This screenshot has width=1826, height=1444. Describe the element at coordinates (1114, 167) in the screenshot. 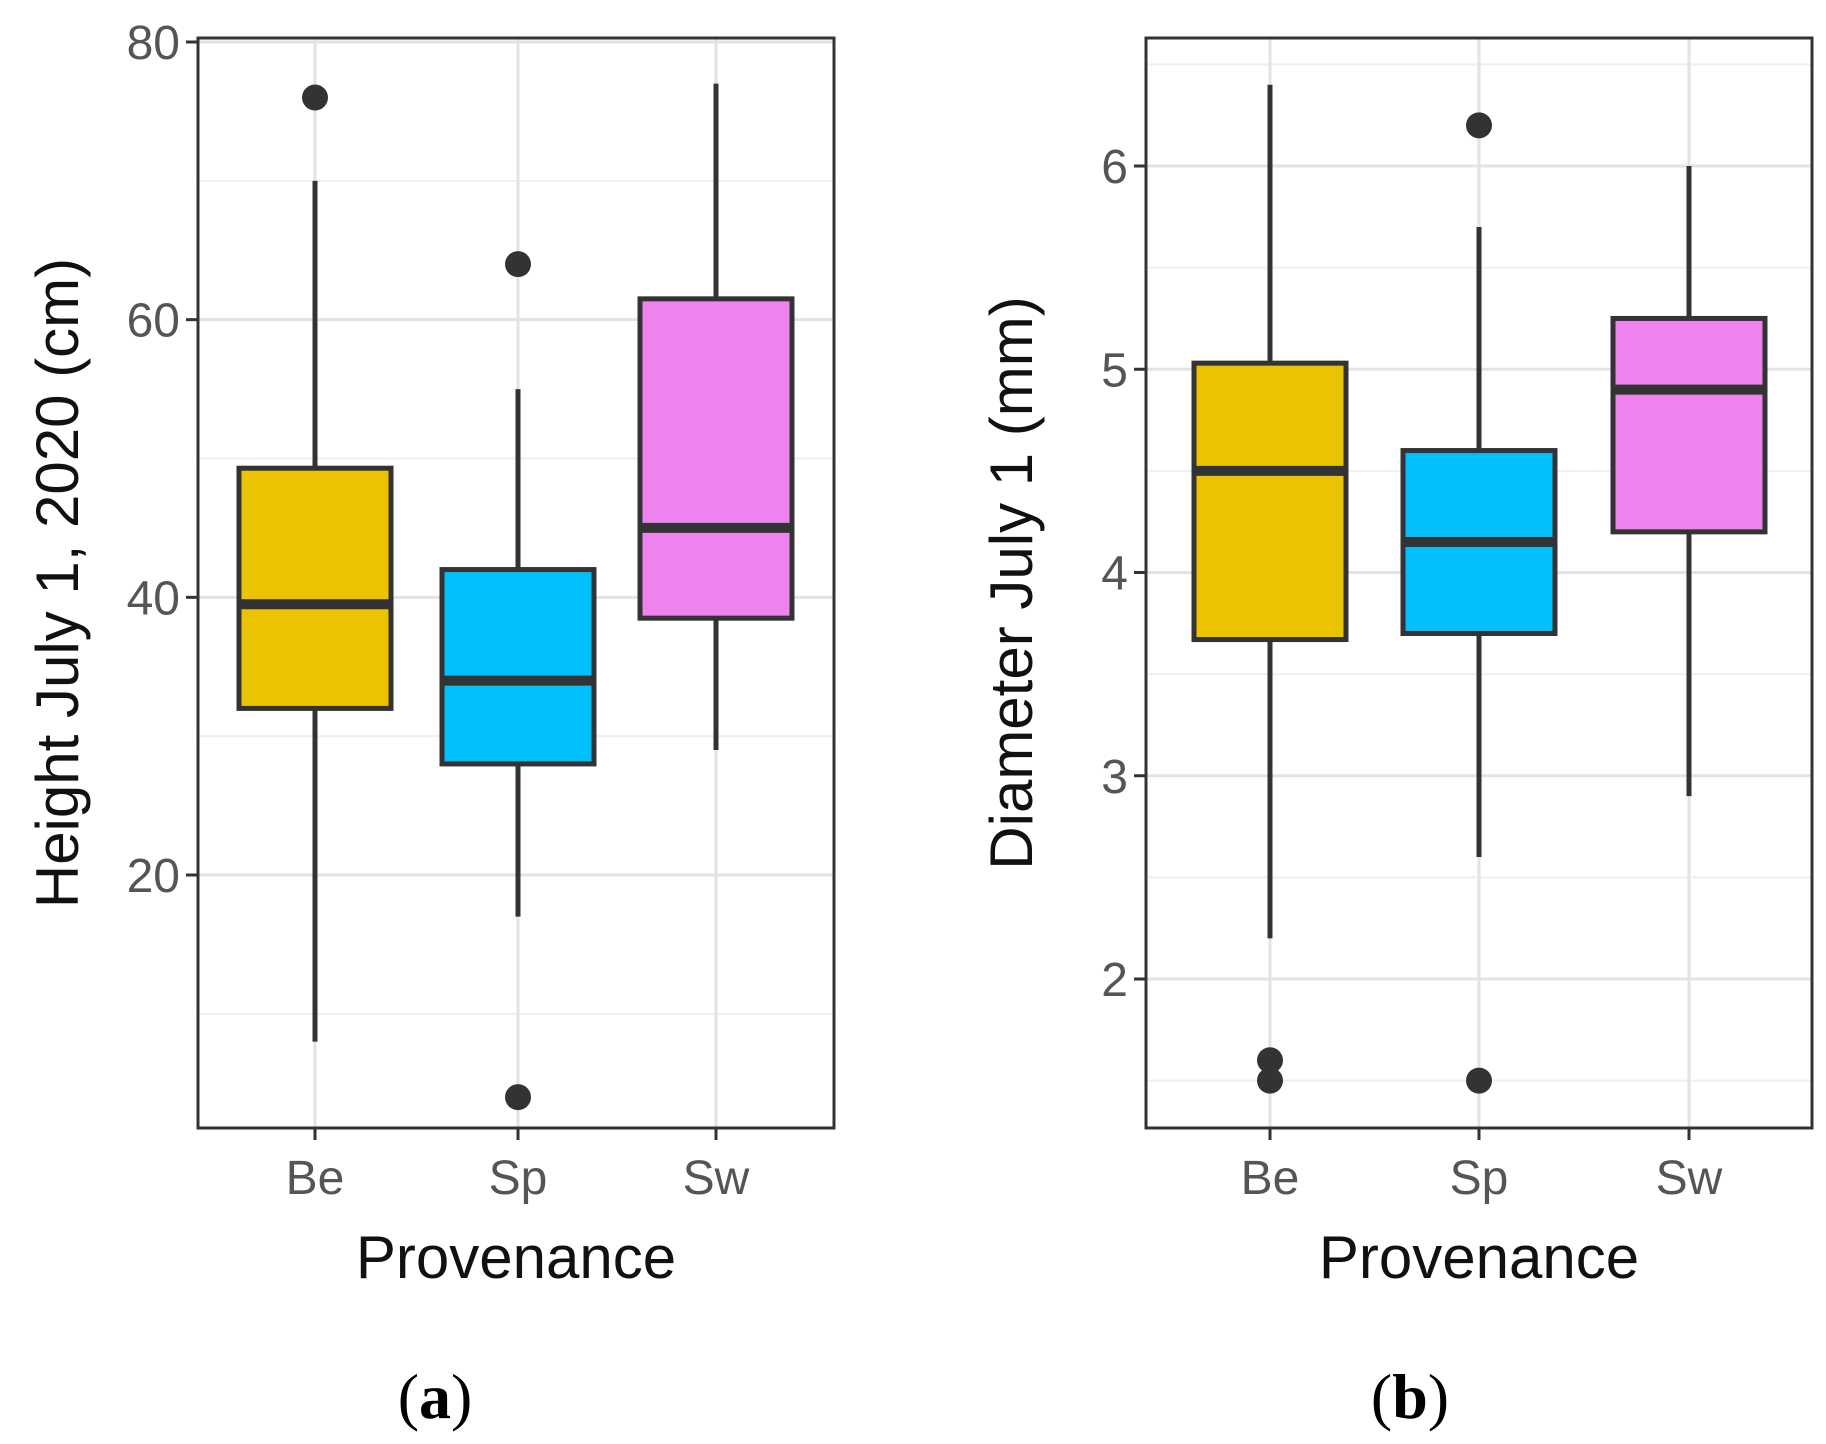

I see `y-tick-label: 6` at that location.